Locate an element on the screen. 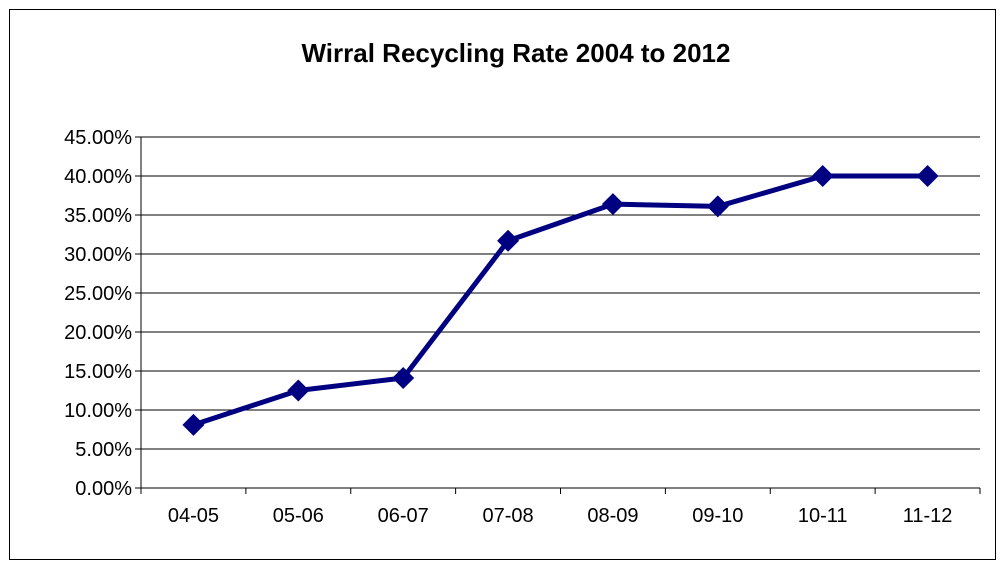  x-tick-label: 06-07 is located at coordinates (403, 516).